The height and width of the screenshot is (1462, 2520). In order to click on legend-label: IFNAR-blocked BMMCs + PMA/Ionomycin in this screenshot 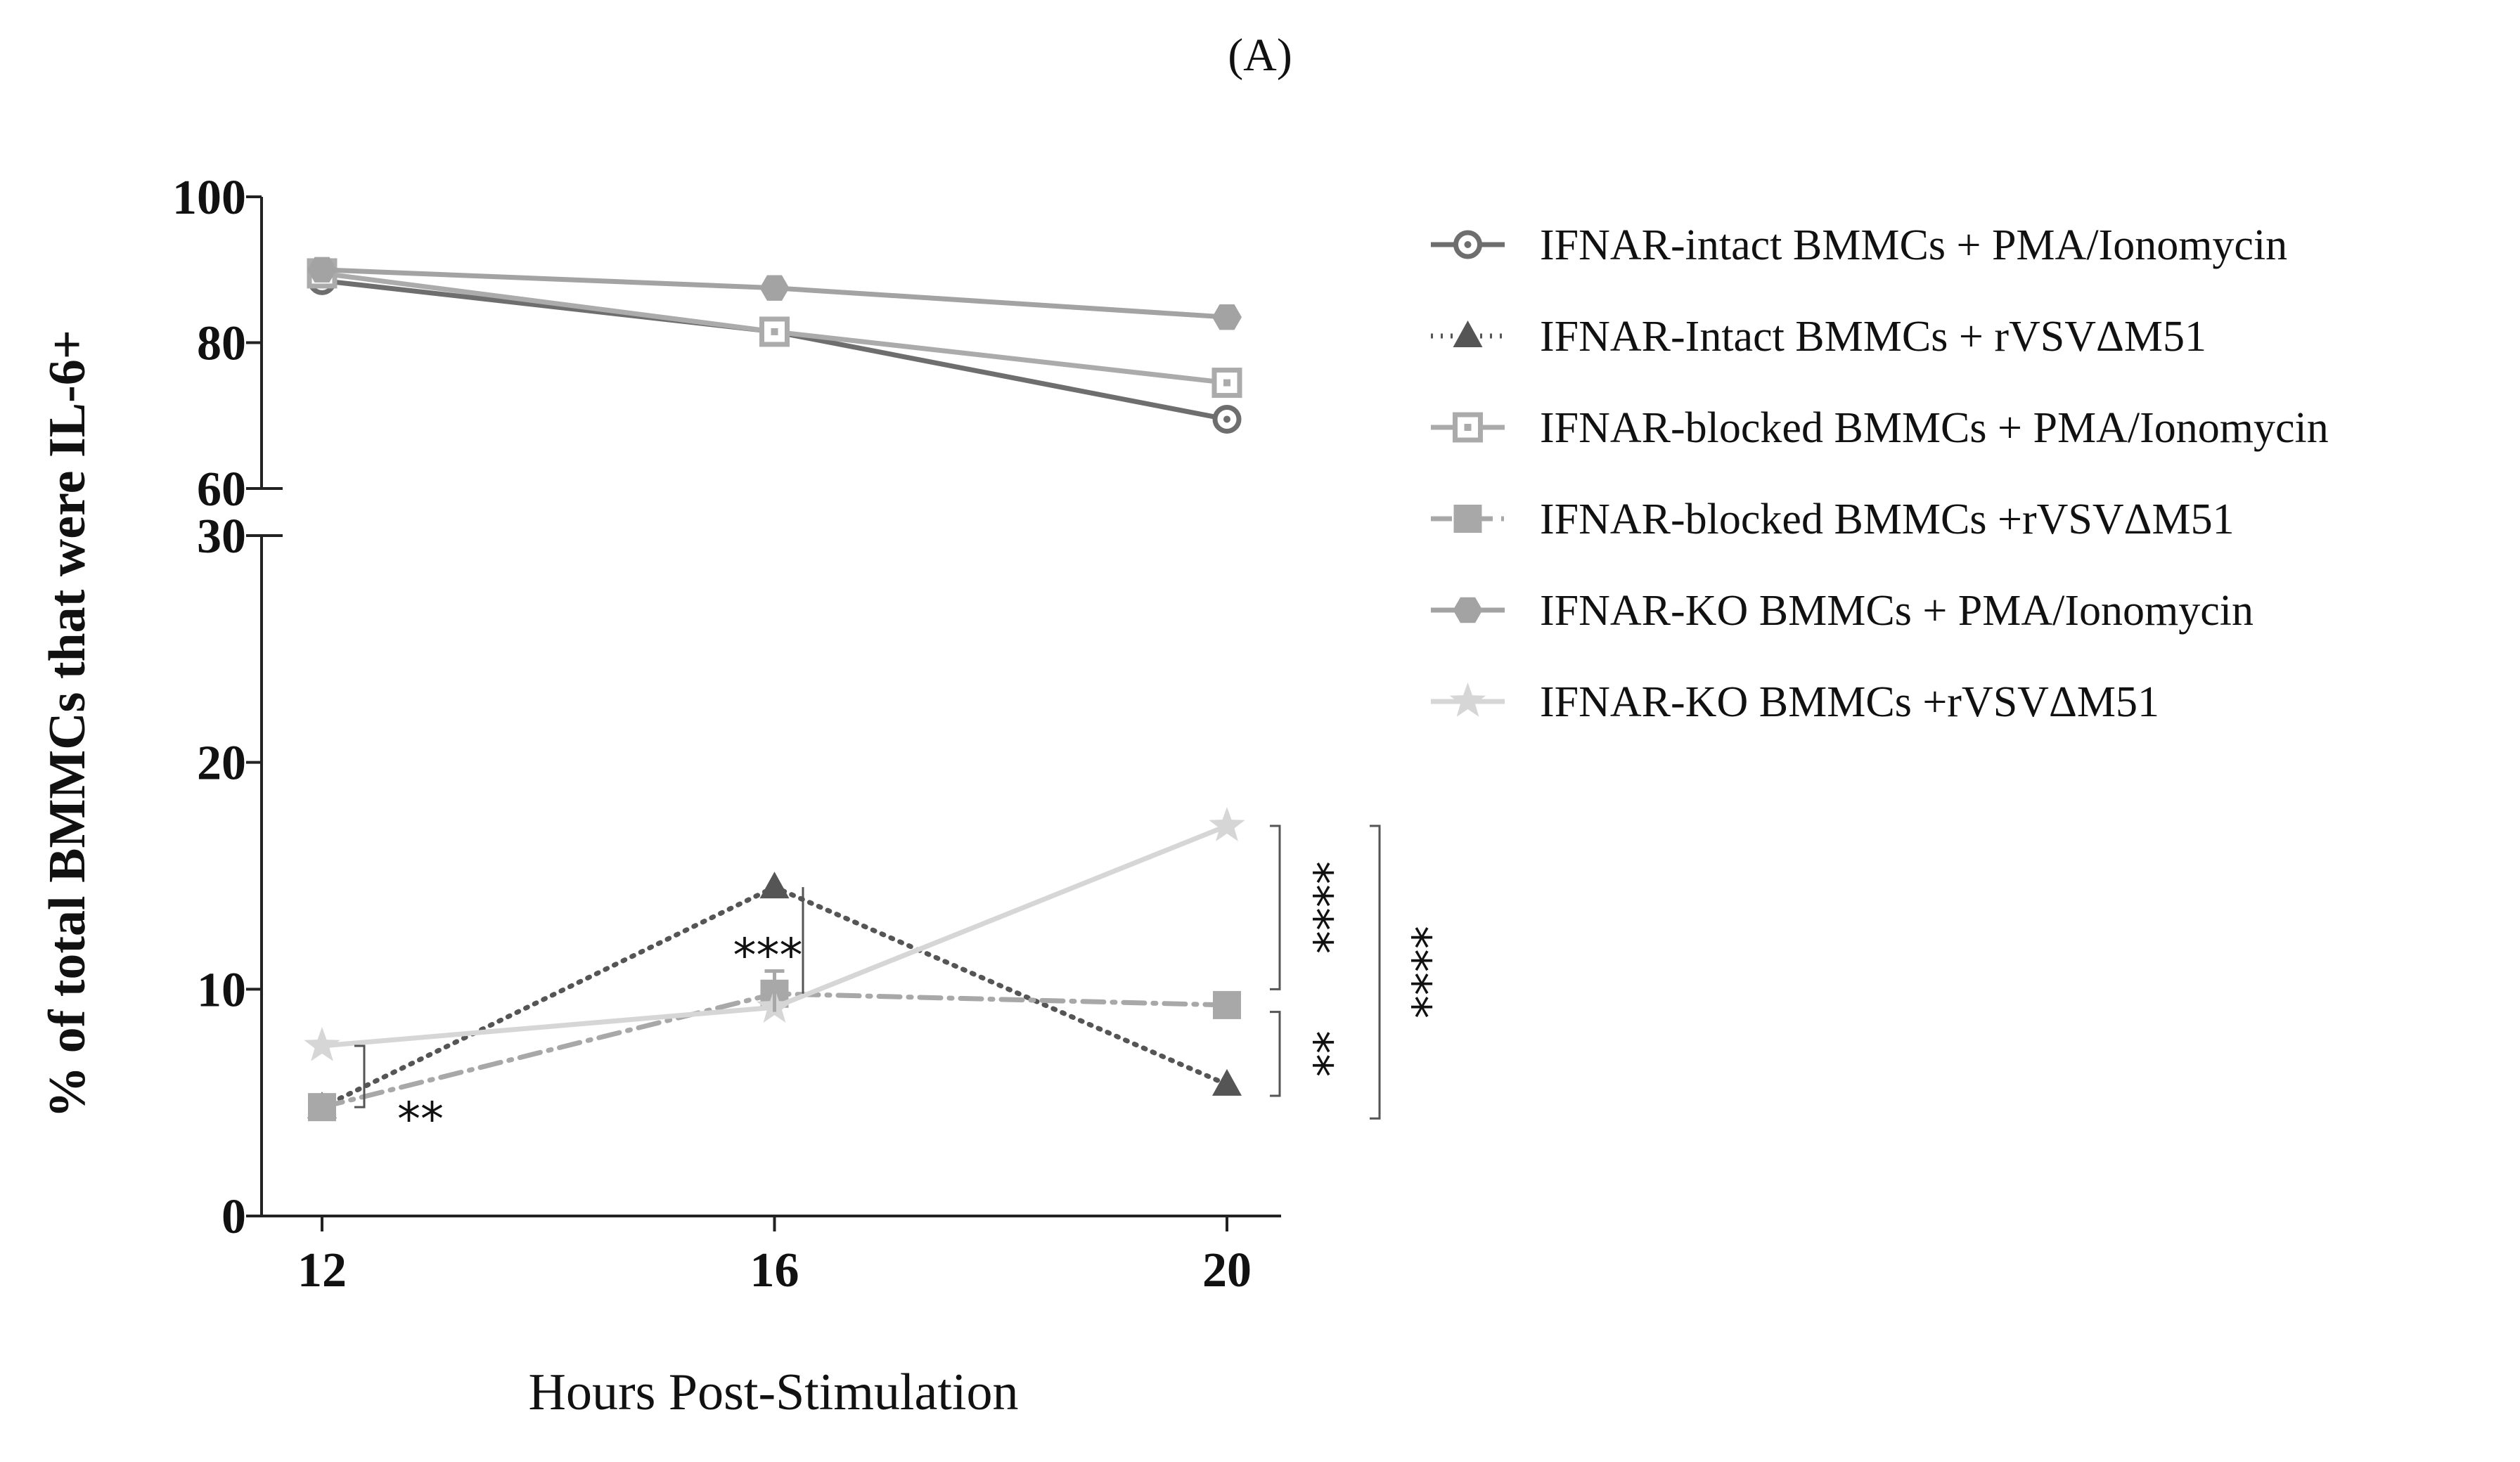, I will do `click(1934, 428)`.